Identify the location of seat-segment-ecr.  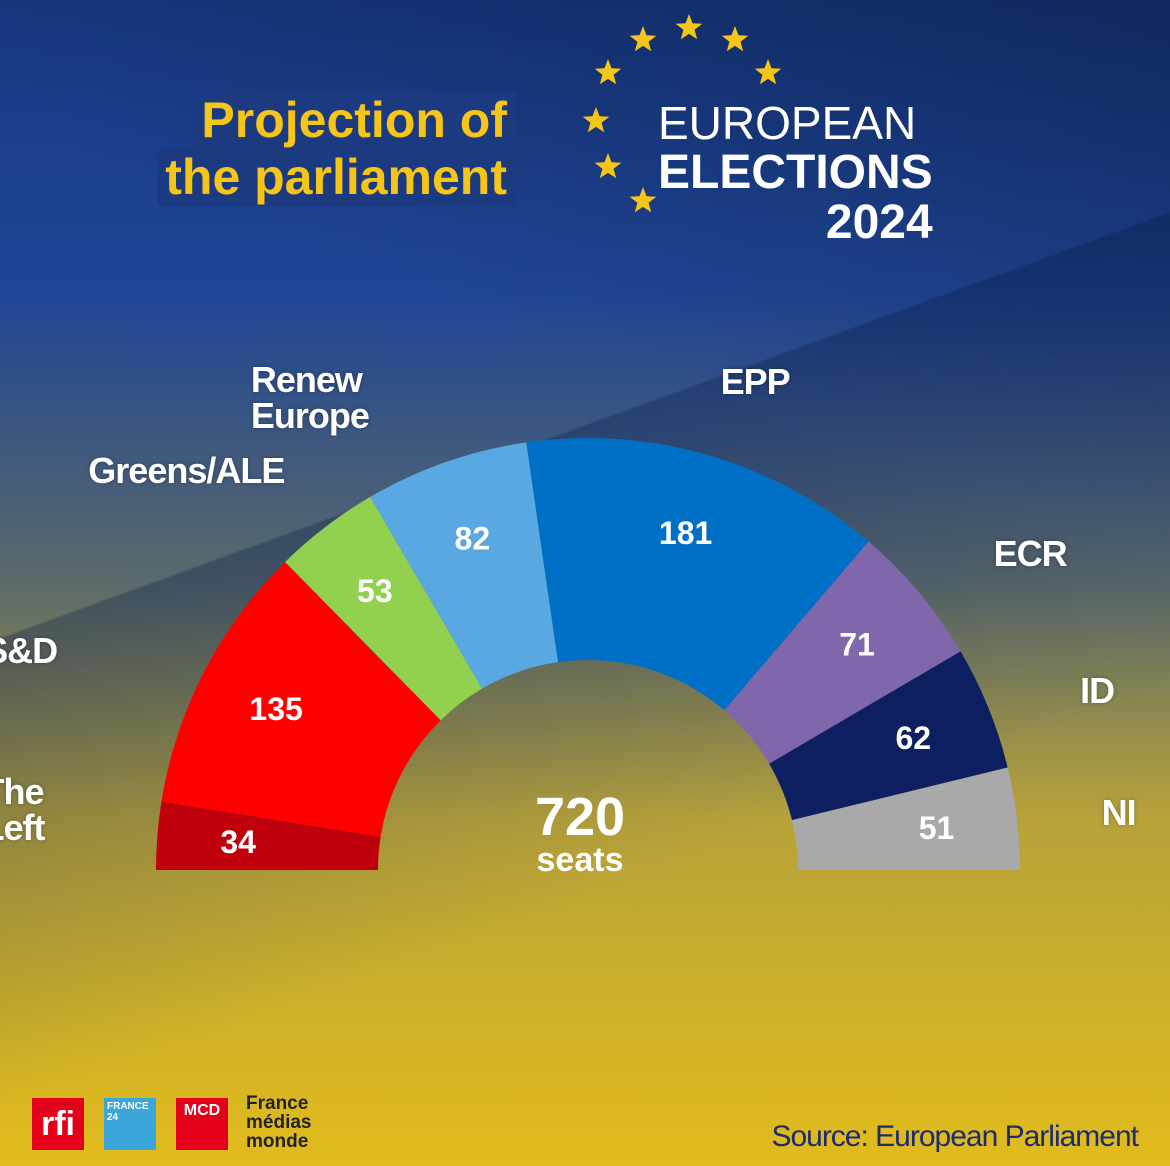
(842, 652).